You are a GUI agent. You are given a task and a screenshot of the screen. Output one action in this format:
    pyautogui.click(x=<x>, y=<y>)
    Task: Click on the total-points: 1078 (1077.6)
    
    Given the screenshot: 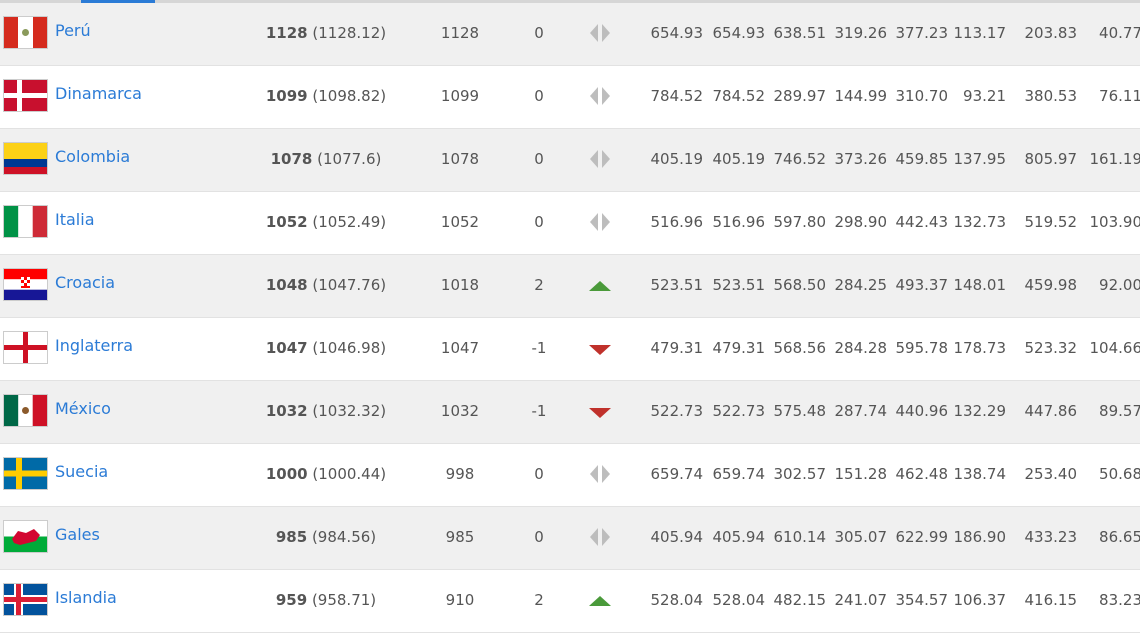 What is the action you would take?
    pyautogui.click(x=326, y=159)
    